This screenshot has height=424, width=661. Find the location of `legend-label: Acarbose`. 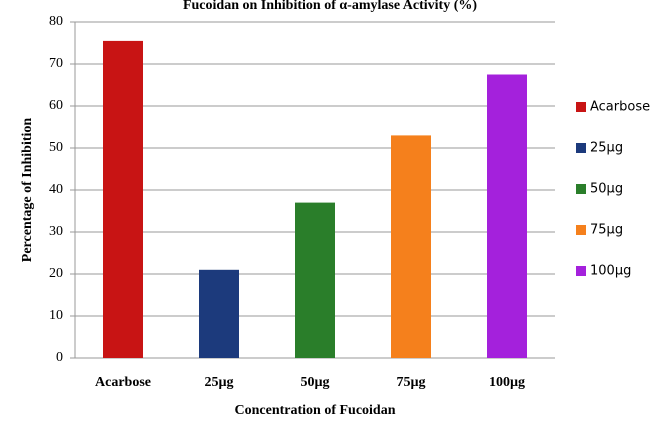

legend-label: Acarbose is located at coordinates (620, 107).